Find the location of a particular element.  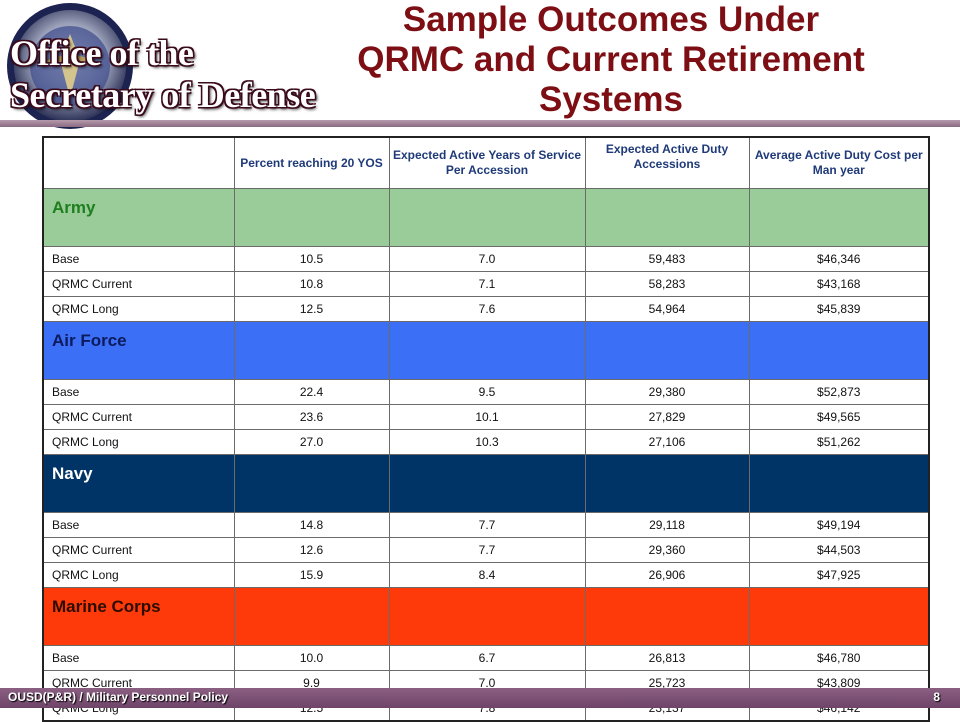

footer-bar: OUSD(P&R) / Military Personnel Policy 8 is located at coordinates (480, 698).